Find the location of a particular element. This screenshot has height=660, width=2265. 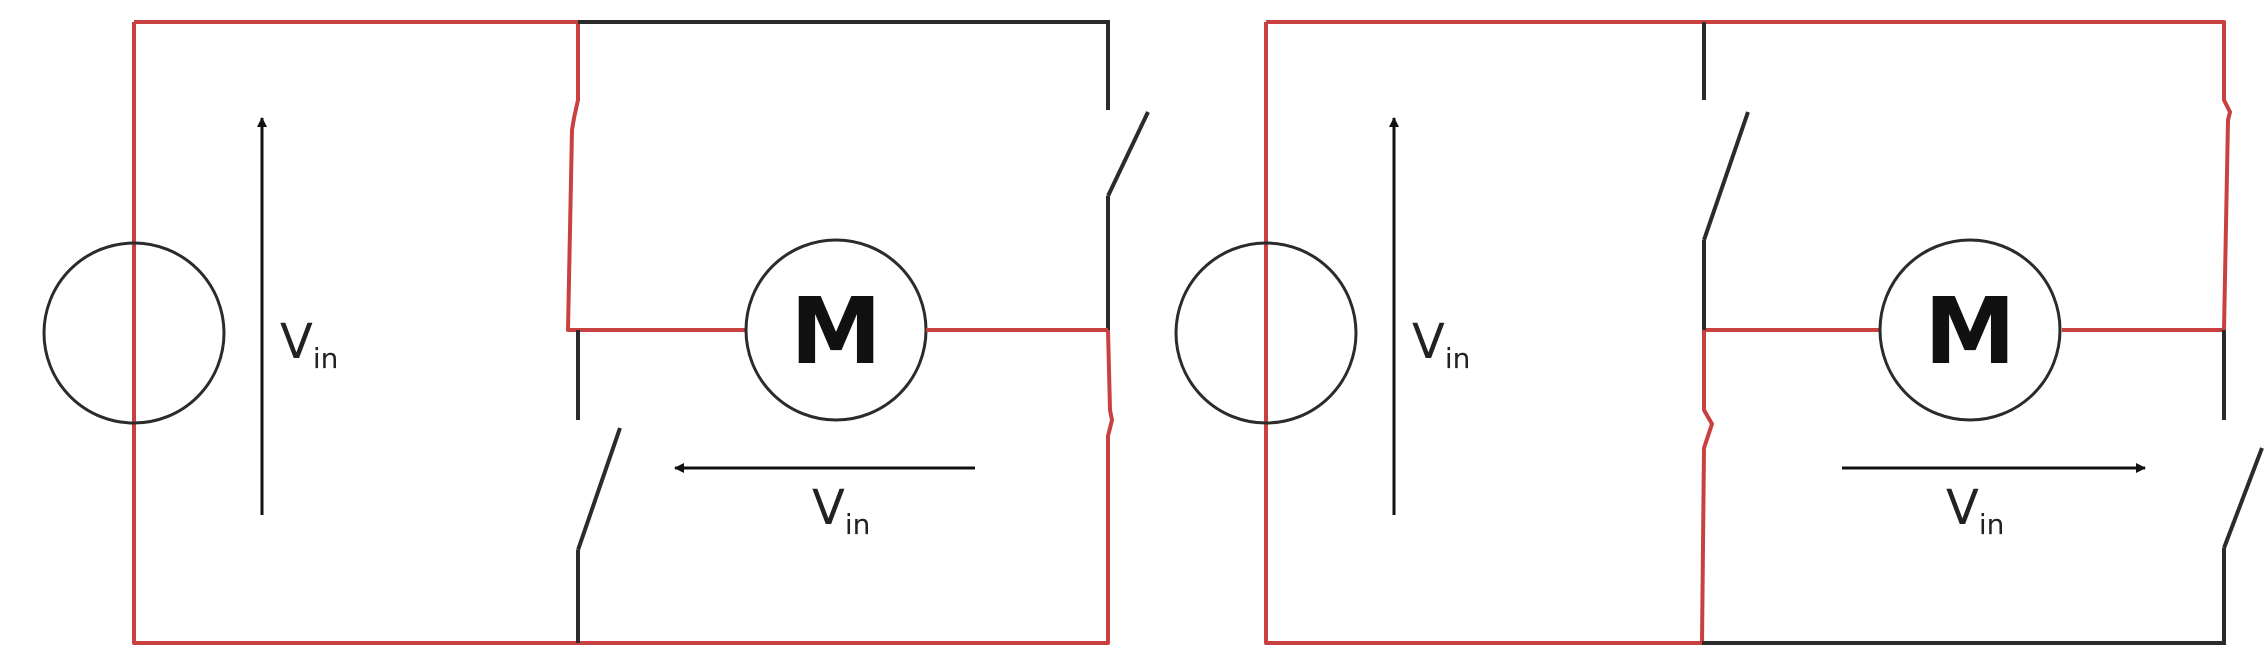

right-top-left-switch is located at coordinates (1726, 176).